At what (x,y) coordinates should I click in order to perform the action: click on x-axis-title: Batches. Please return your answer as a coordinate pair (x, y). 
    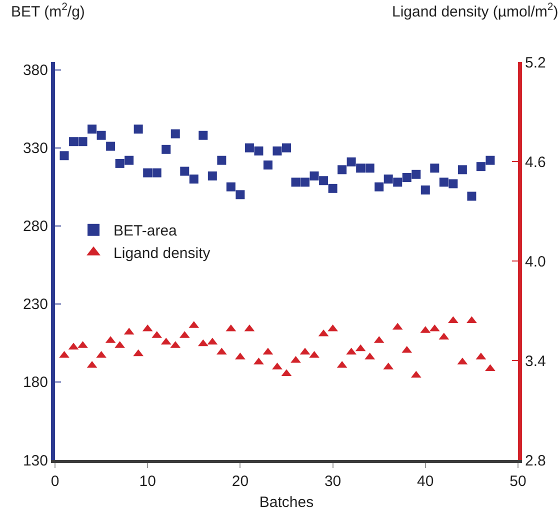
    Looking at the image, I should click on (286, 502).